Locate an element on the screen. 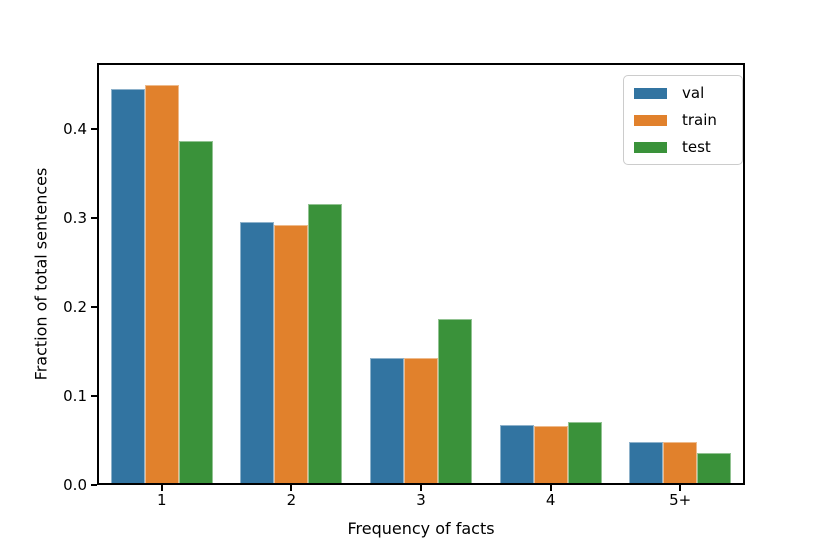 The image size is (830, 554). legend: val train test is located at coordinates (683, 120).